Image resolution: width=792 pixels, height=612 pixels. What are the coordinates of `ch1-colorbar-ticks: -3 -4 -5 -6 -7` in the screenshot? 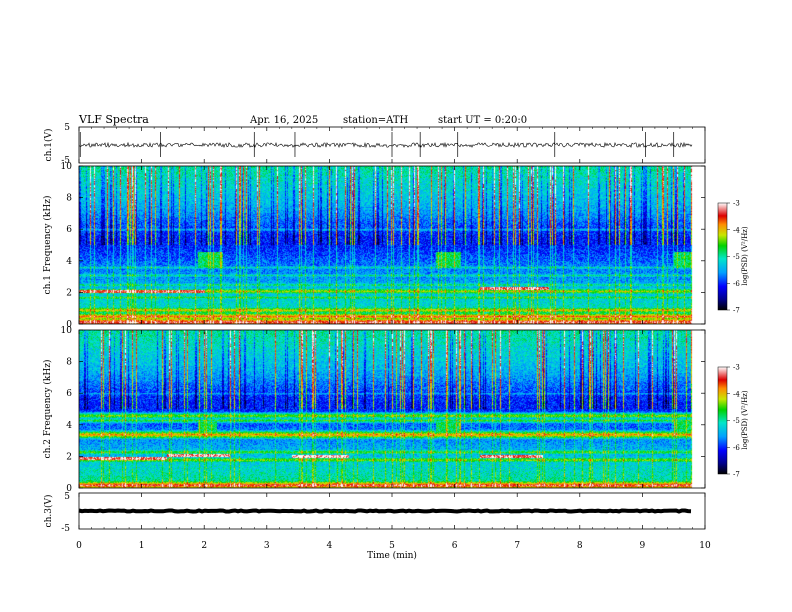 It's located at (733, 257).